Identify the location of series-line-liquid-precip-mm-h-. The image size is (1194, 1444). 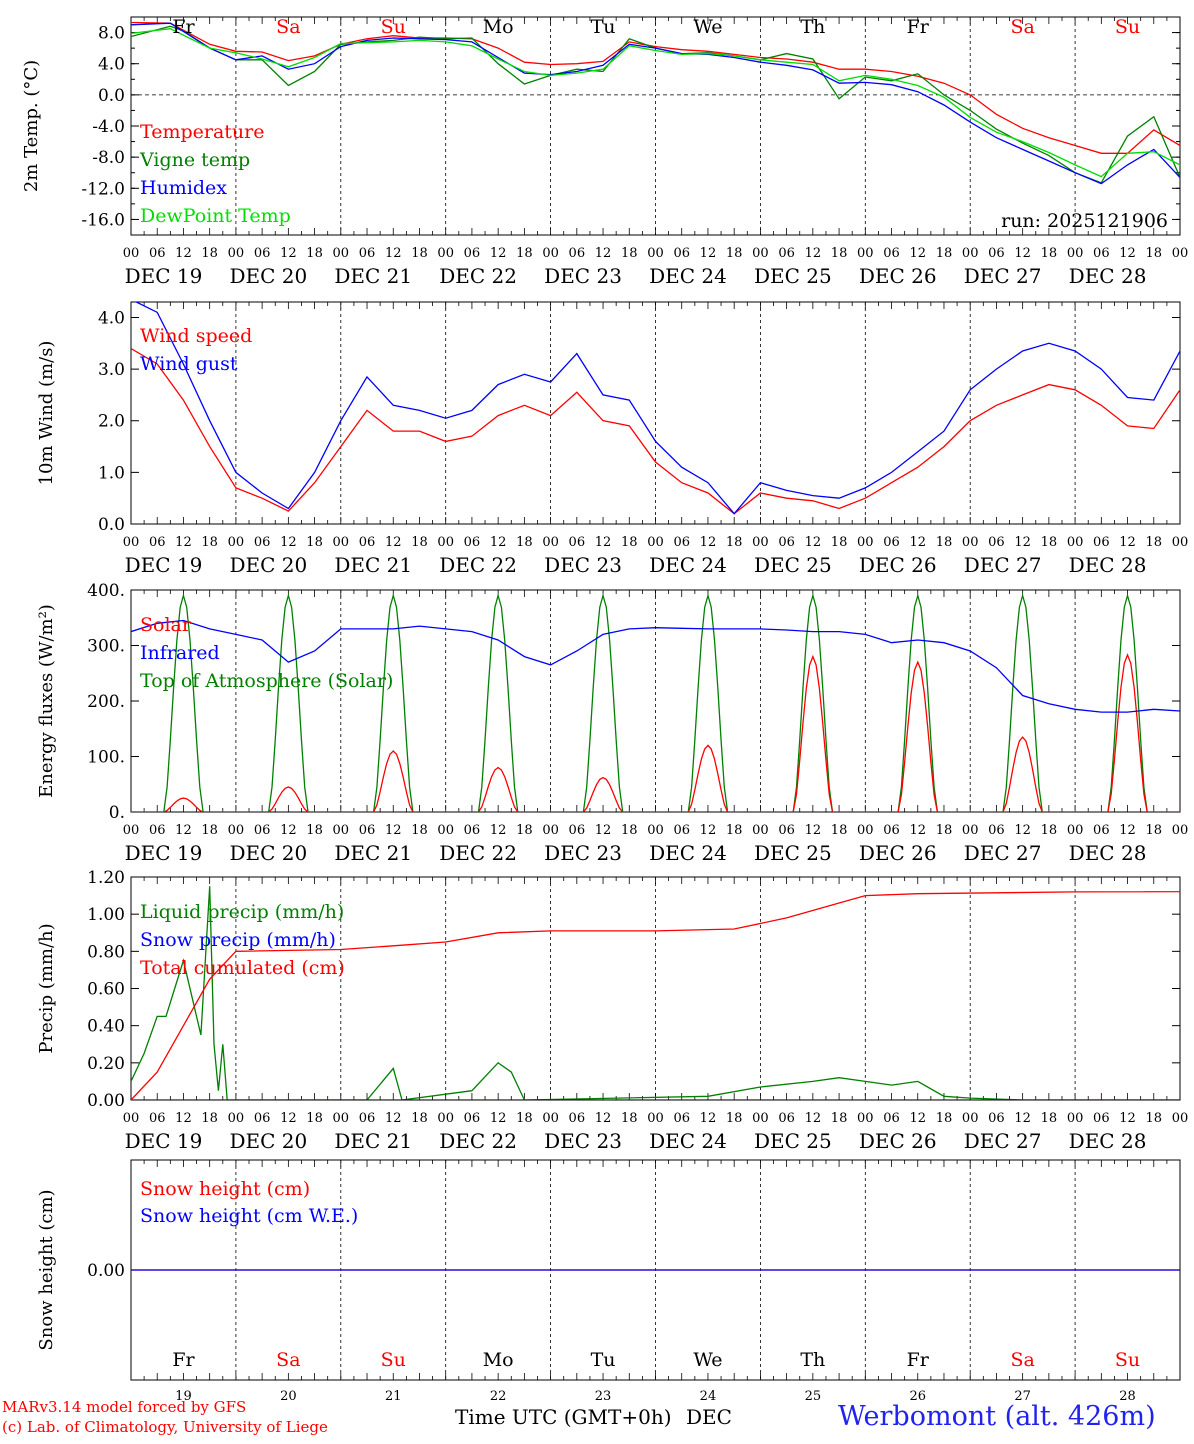
(655, 993).